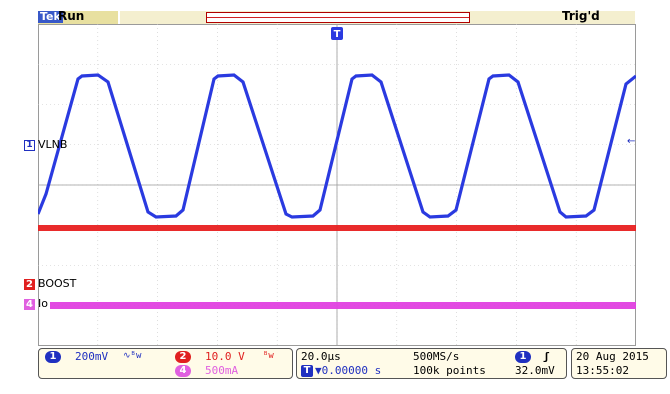 This screenshot has width=670, height=394. I want to click on trigger-level-arrow-icon: ←, so click(631, 141).